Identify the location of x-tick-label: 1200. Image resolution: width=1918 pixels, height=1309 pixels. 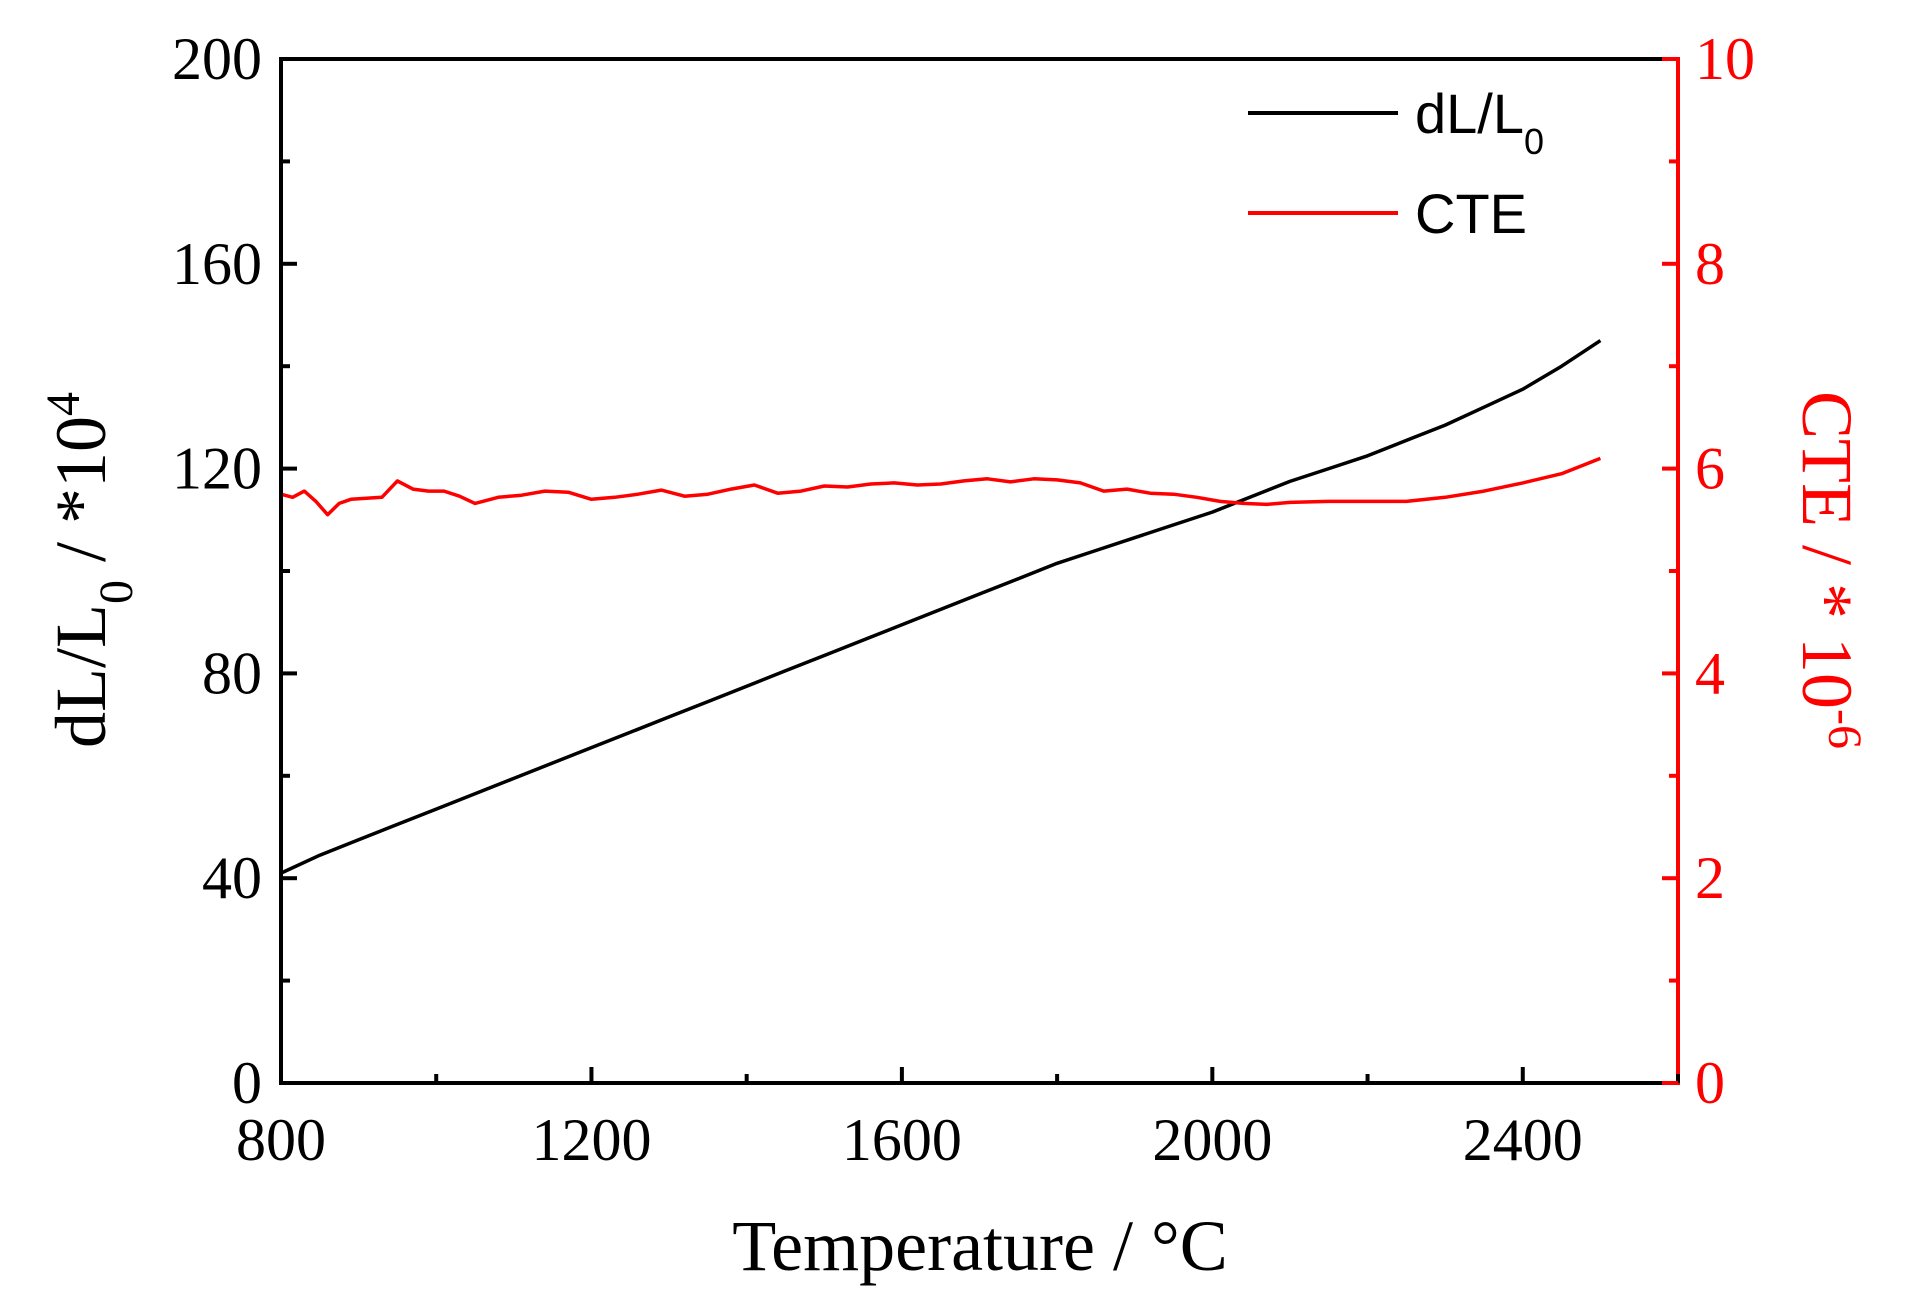
(591, 1140).